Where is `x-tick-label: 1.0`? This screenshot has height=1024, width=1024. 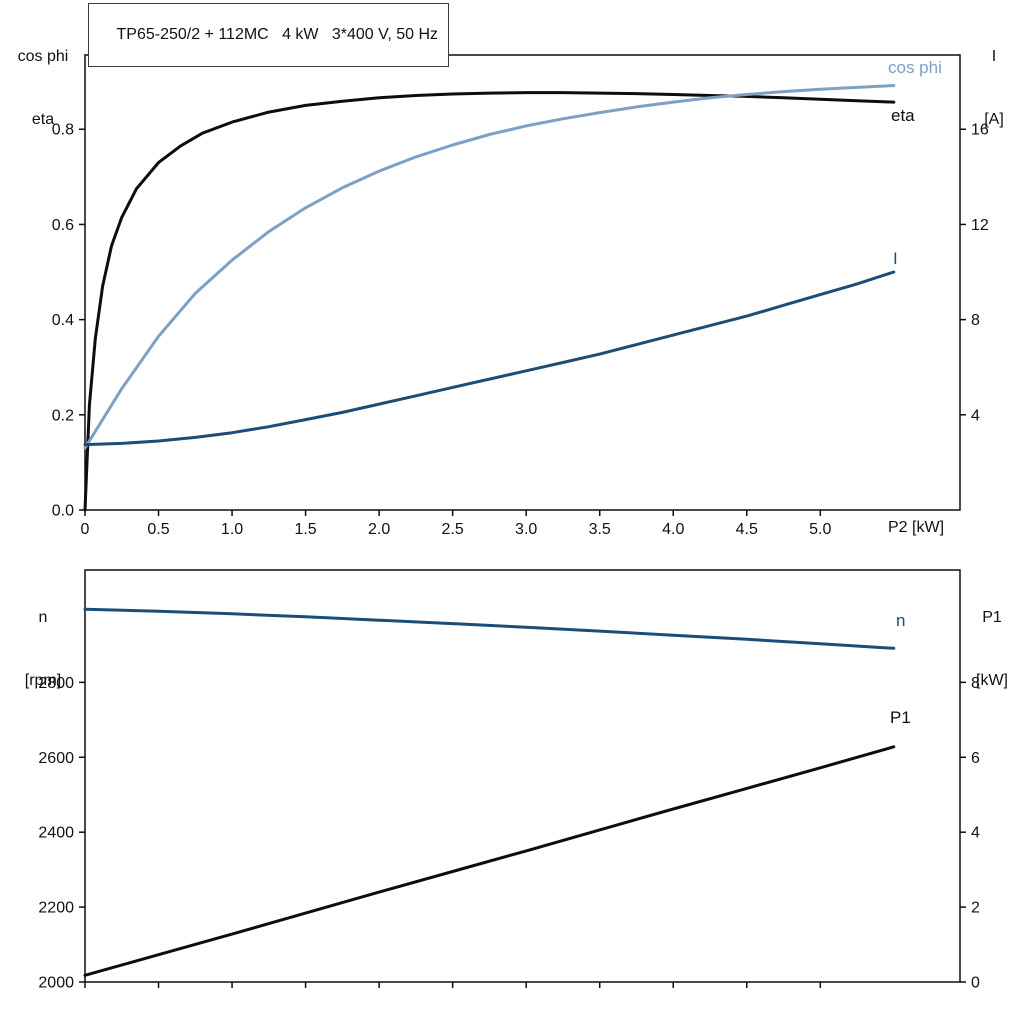 x-tick-label: 1.0 is located at coordinates (232, 529).